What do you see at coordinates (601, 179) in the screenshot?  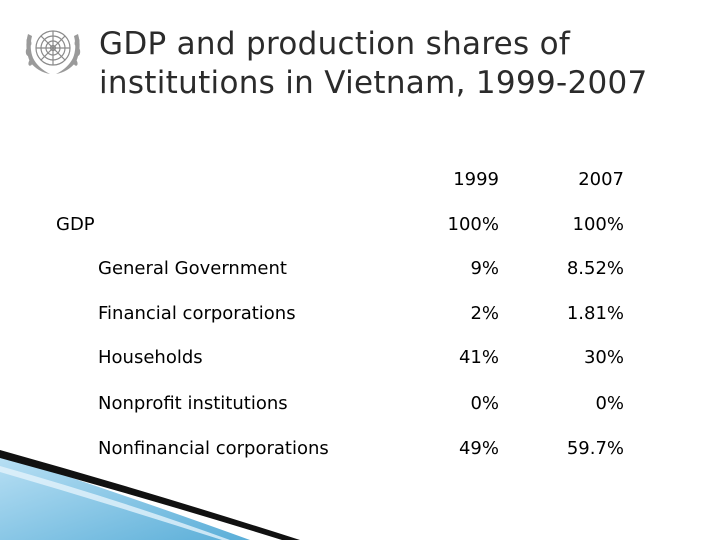 I see `column-header-2007: 2007` at bounding box center [601, 179].